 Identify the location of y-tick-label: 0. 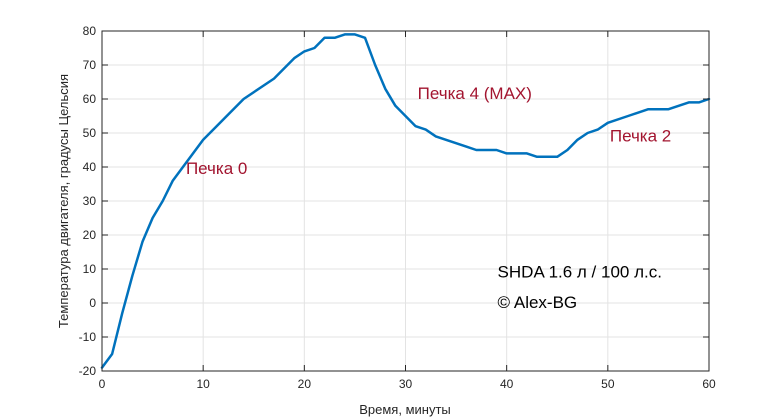
(92, 303).